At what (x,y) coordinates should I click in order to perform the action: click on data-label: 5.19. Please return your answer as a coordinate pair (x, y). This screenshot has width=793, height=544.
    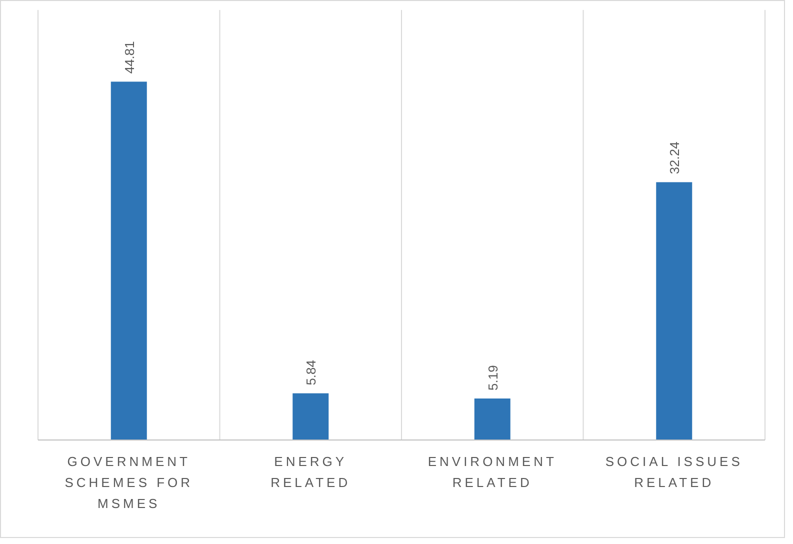
    Looking at the image, I should click on (492, 377).